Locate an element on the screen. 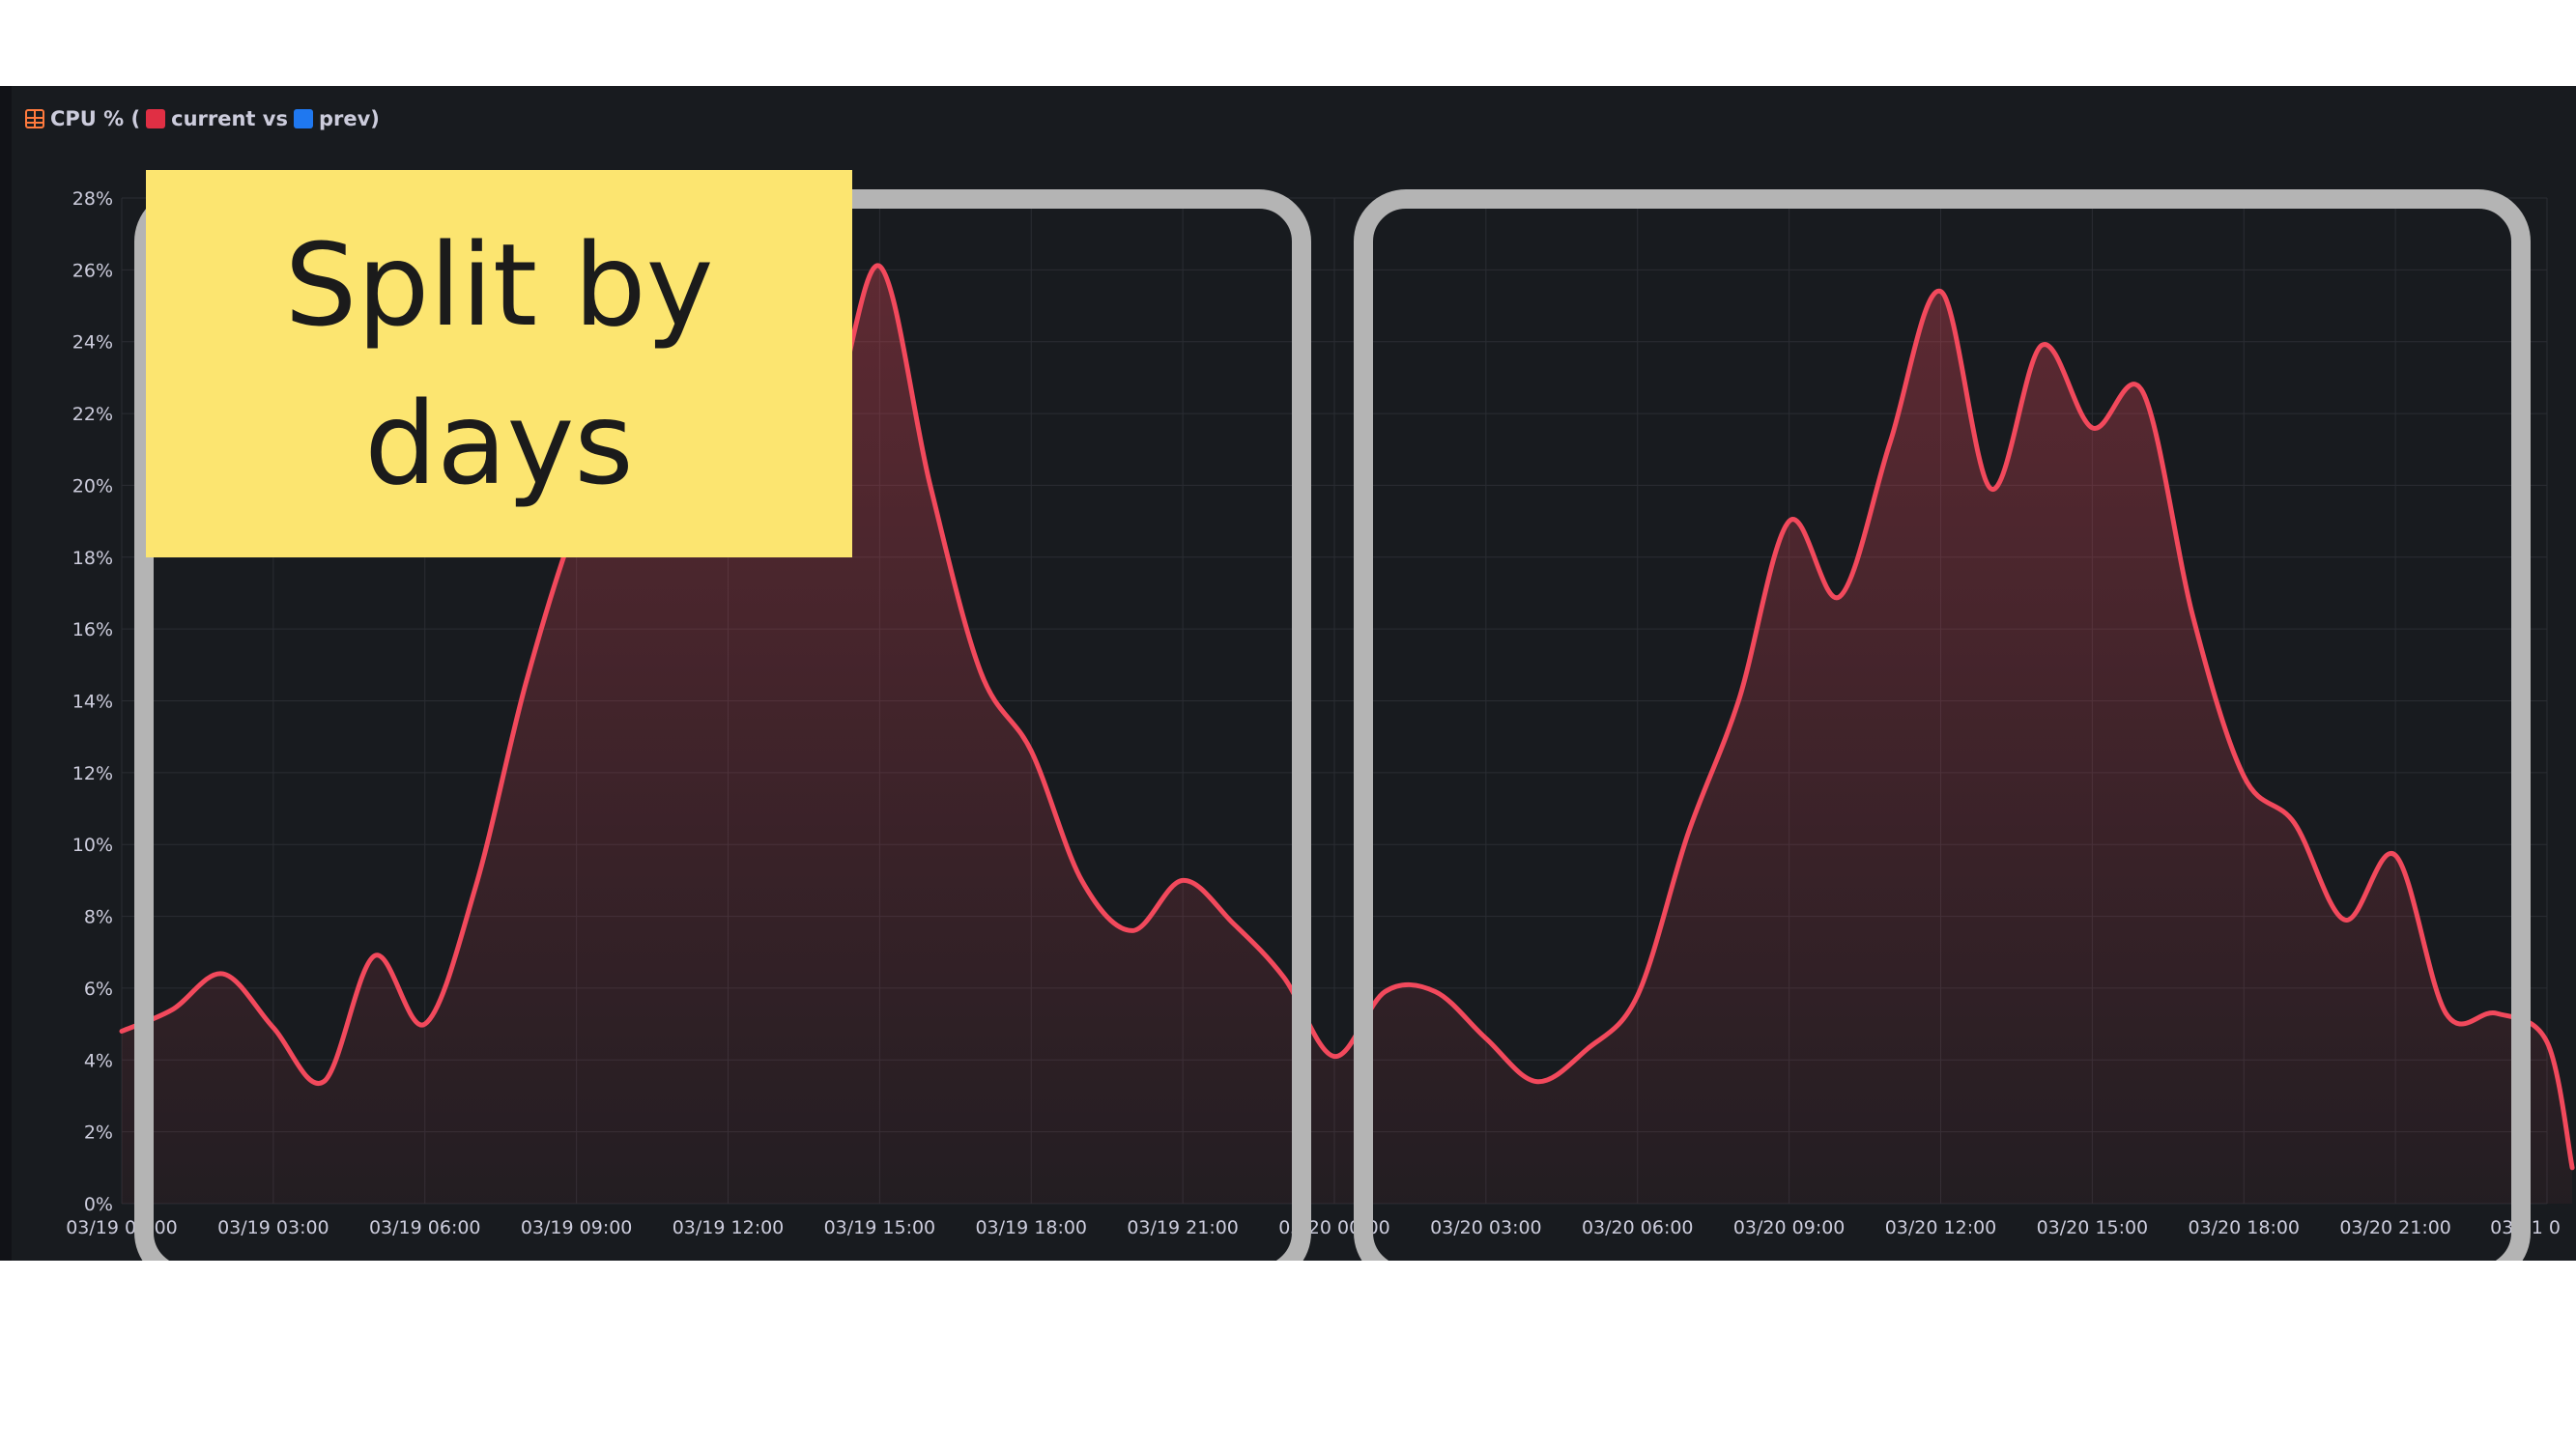 This screenshot has width=2576, height=1449. y-tick-label: 16% is located at coordinates (93, 629).